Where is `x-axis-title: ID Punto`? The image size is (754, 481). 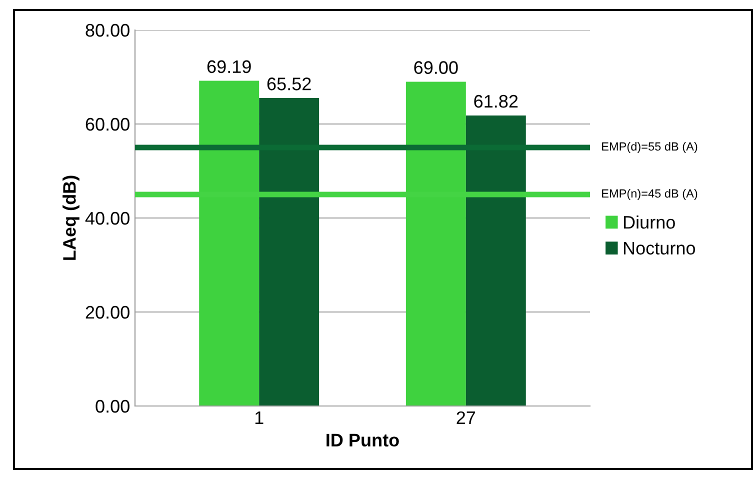
x-axis-title: ID Punto is located at coordinates (362, 440).